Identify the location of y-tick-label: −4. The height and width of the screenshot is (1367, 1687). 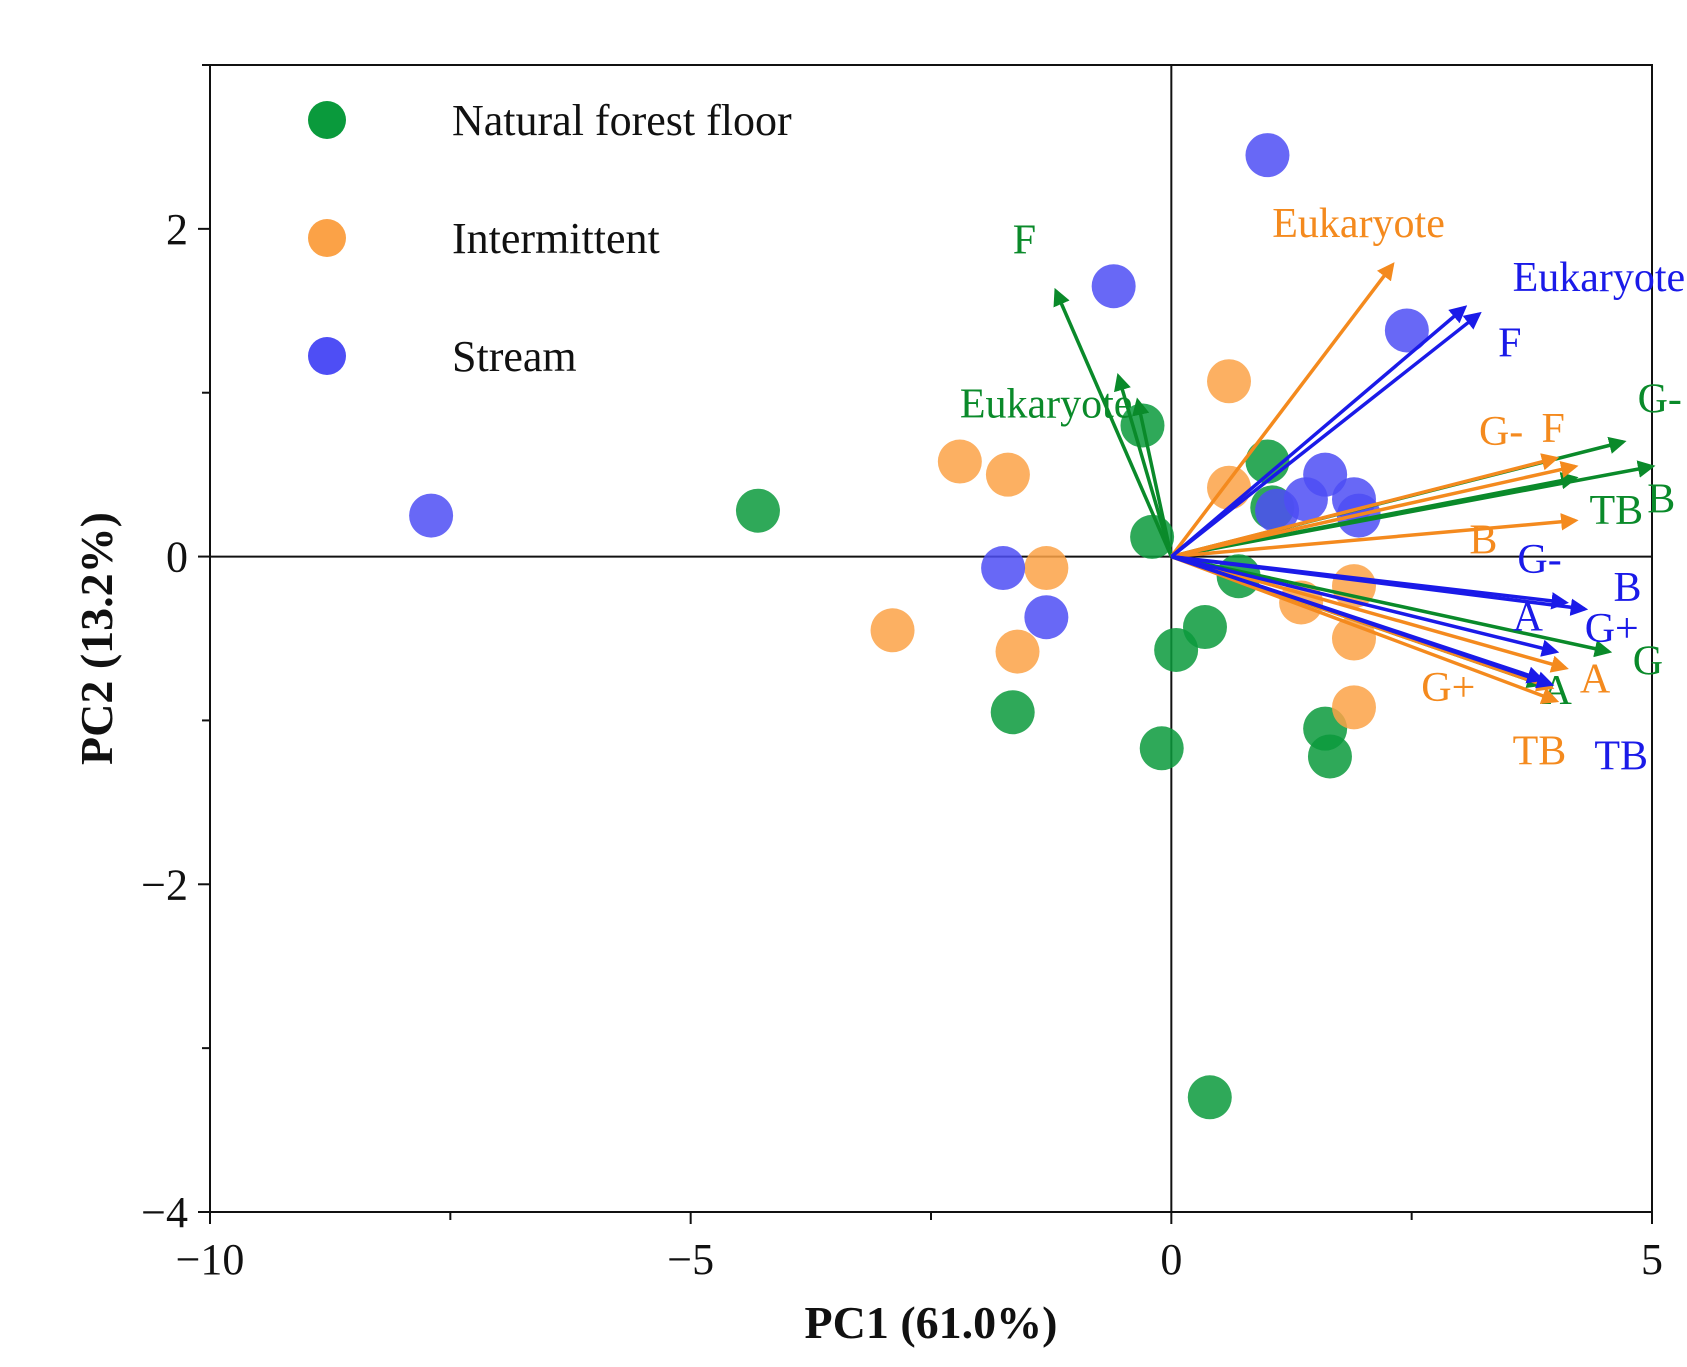
(164, 1212).